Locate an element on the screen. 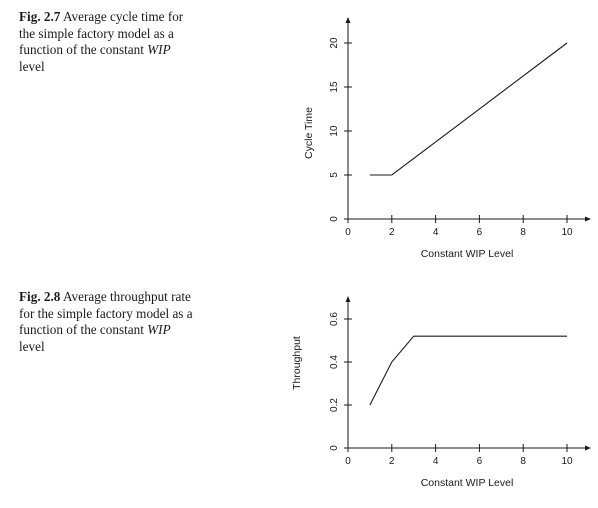  y-axis-label: Throughput is located at coordinates (297, 363).